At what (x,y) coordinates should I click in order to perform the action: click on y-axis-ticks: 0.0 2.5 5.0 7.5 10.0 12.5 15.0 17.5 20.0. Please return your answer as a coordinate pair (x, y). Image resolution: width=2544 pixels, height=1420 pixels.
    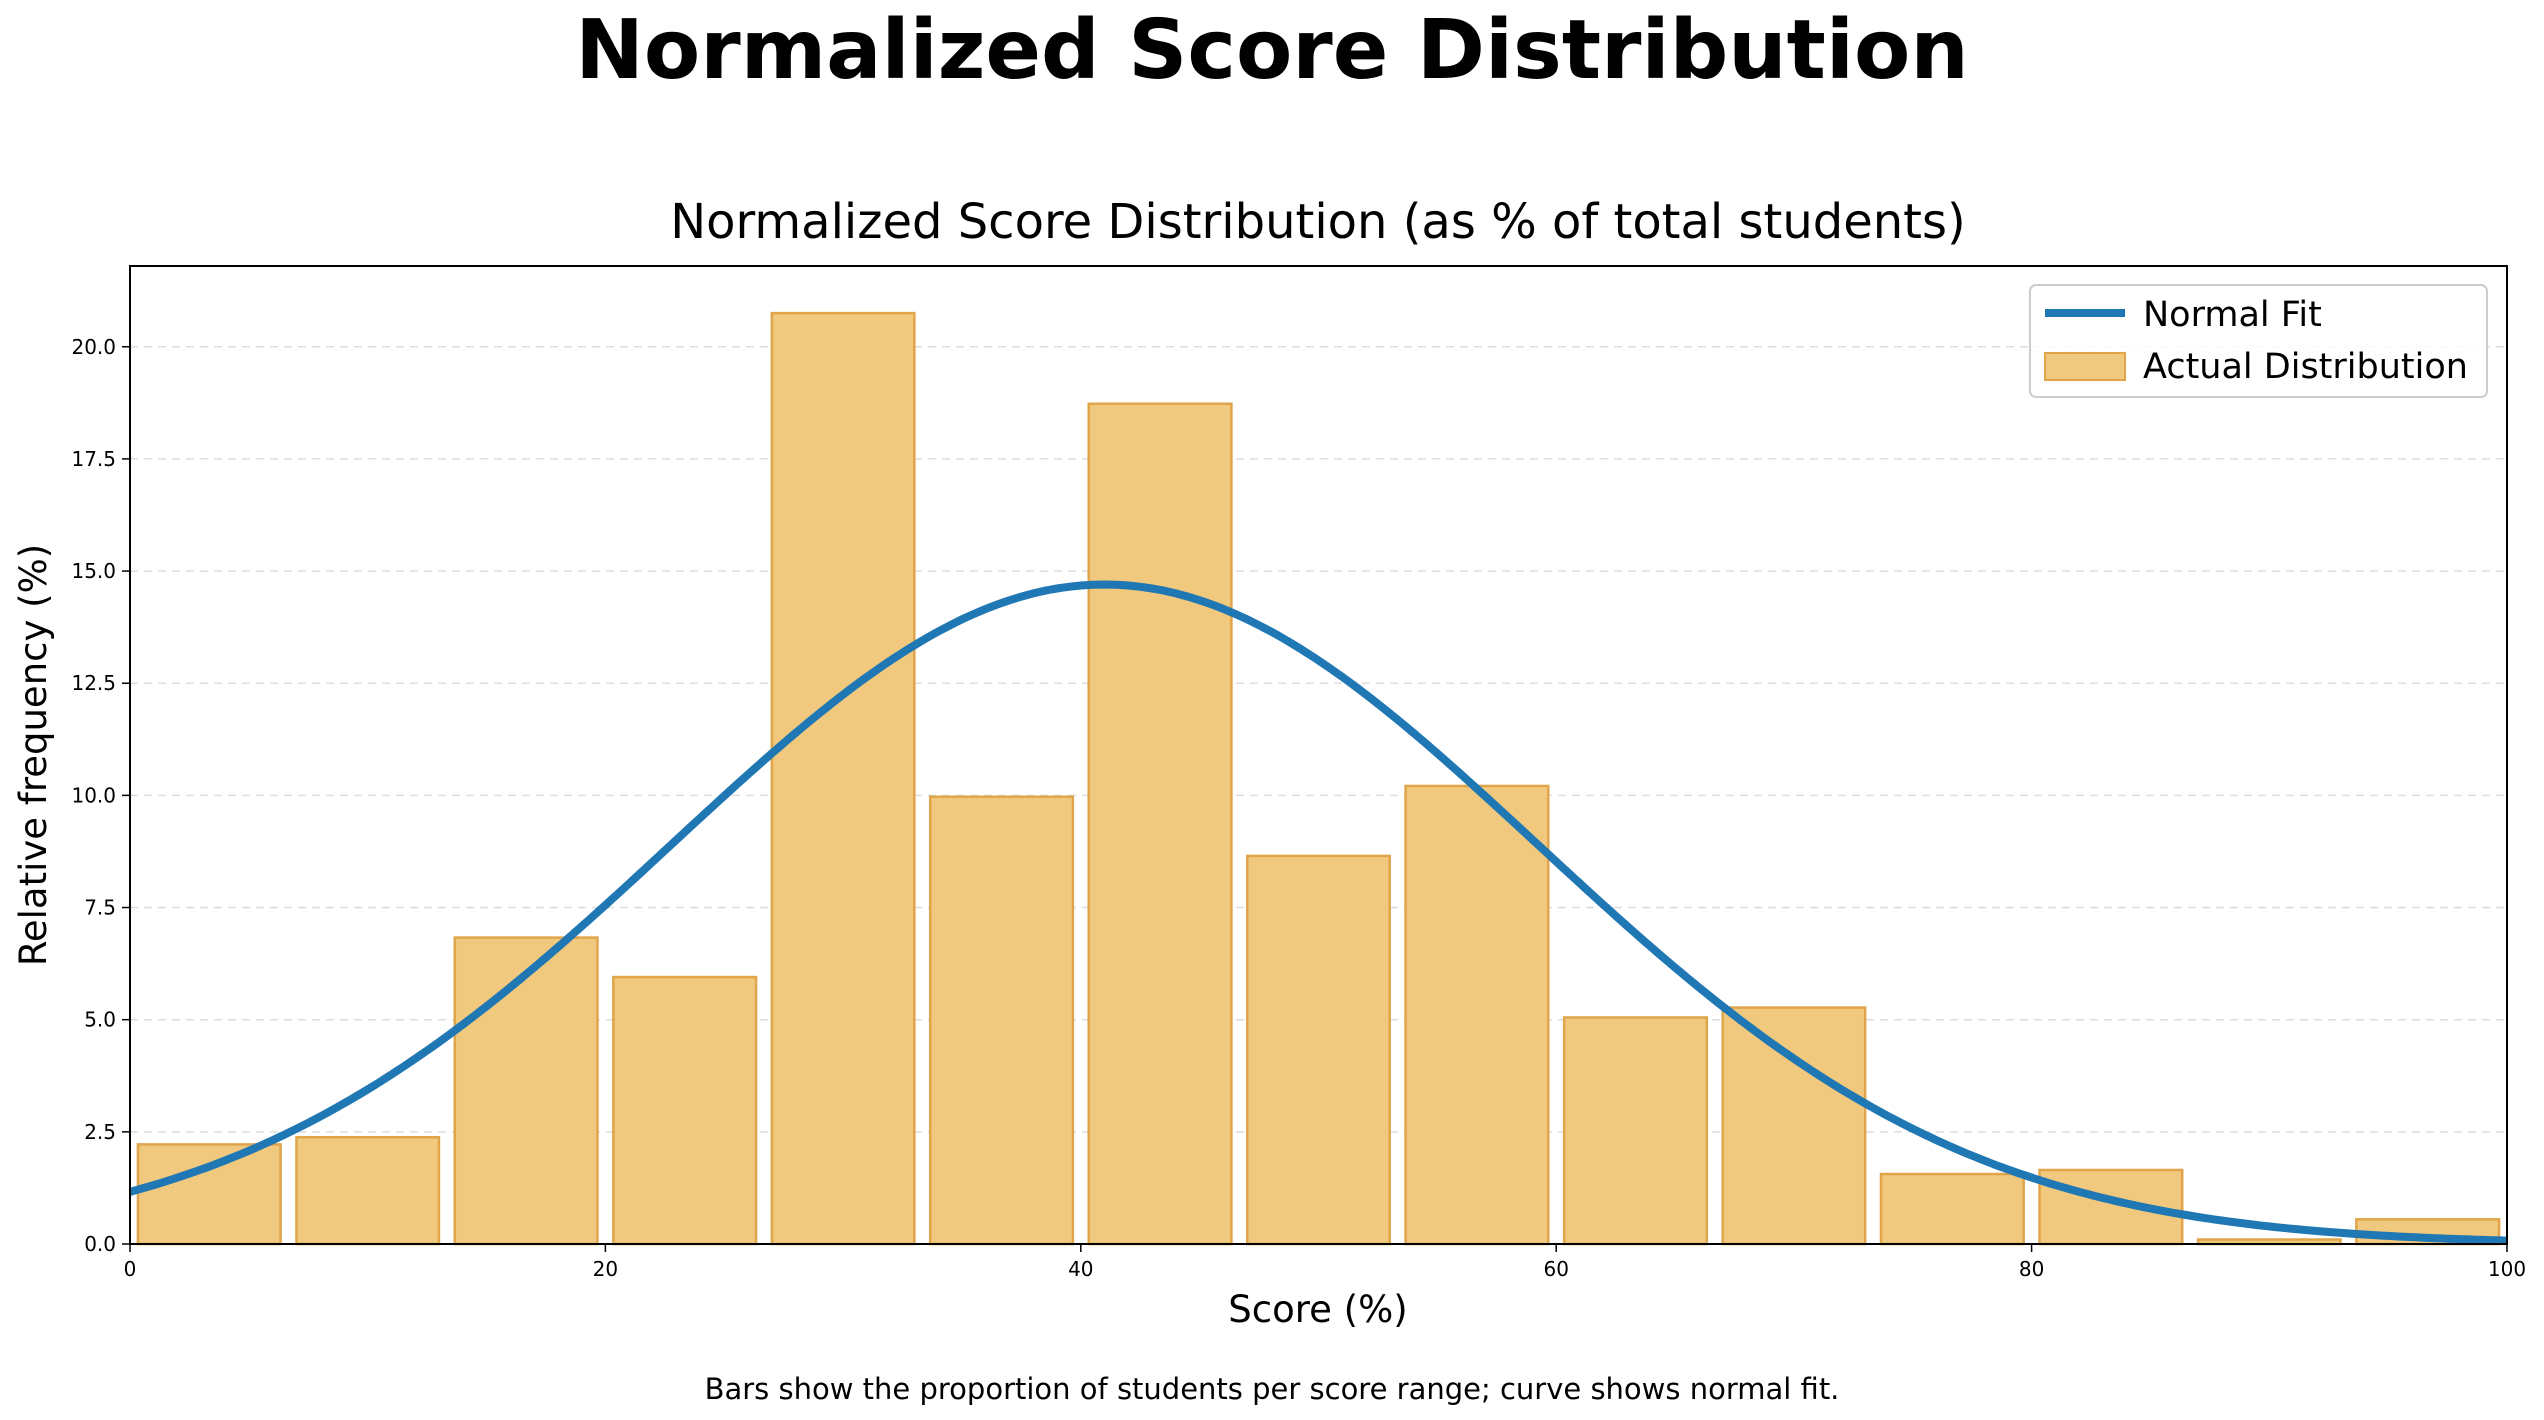
    Looking at the image, I should click on (100, 795).